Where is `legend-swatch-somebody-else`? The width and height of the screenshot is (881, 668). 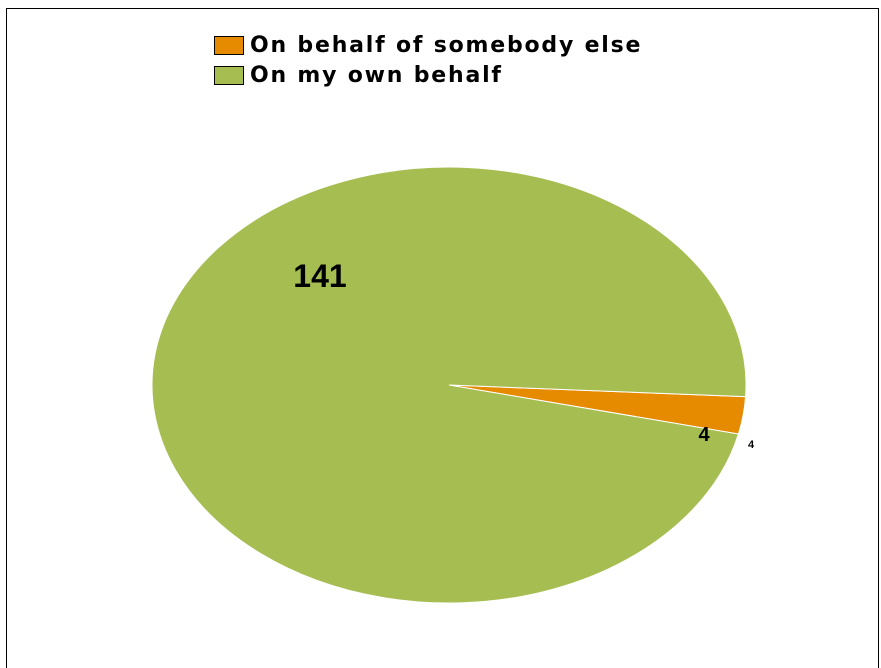
legend-swatch-somebody-else is located at coordinates (229, 45).